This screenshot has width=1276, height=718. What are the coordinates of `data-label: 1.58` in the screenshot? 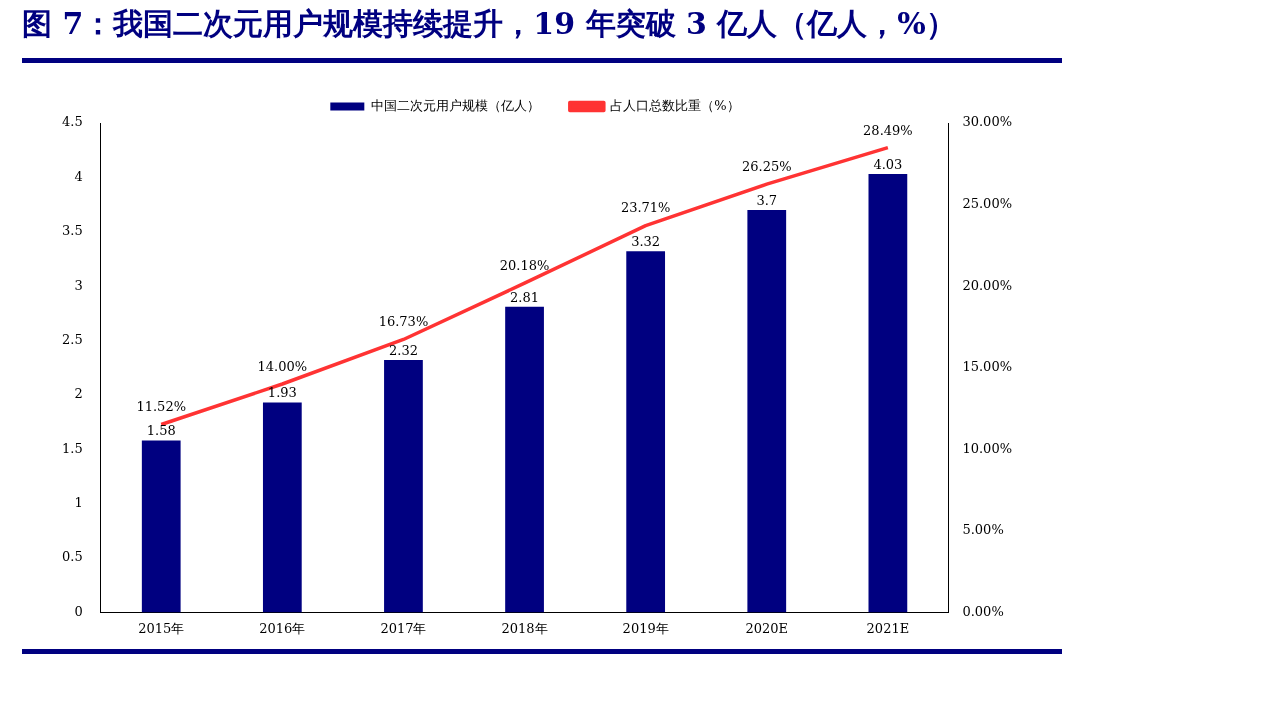 It's located at (161, 431).